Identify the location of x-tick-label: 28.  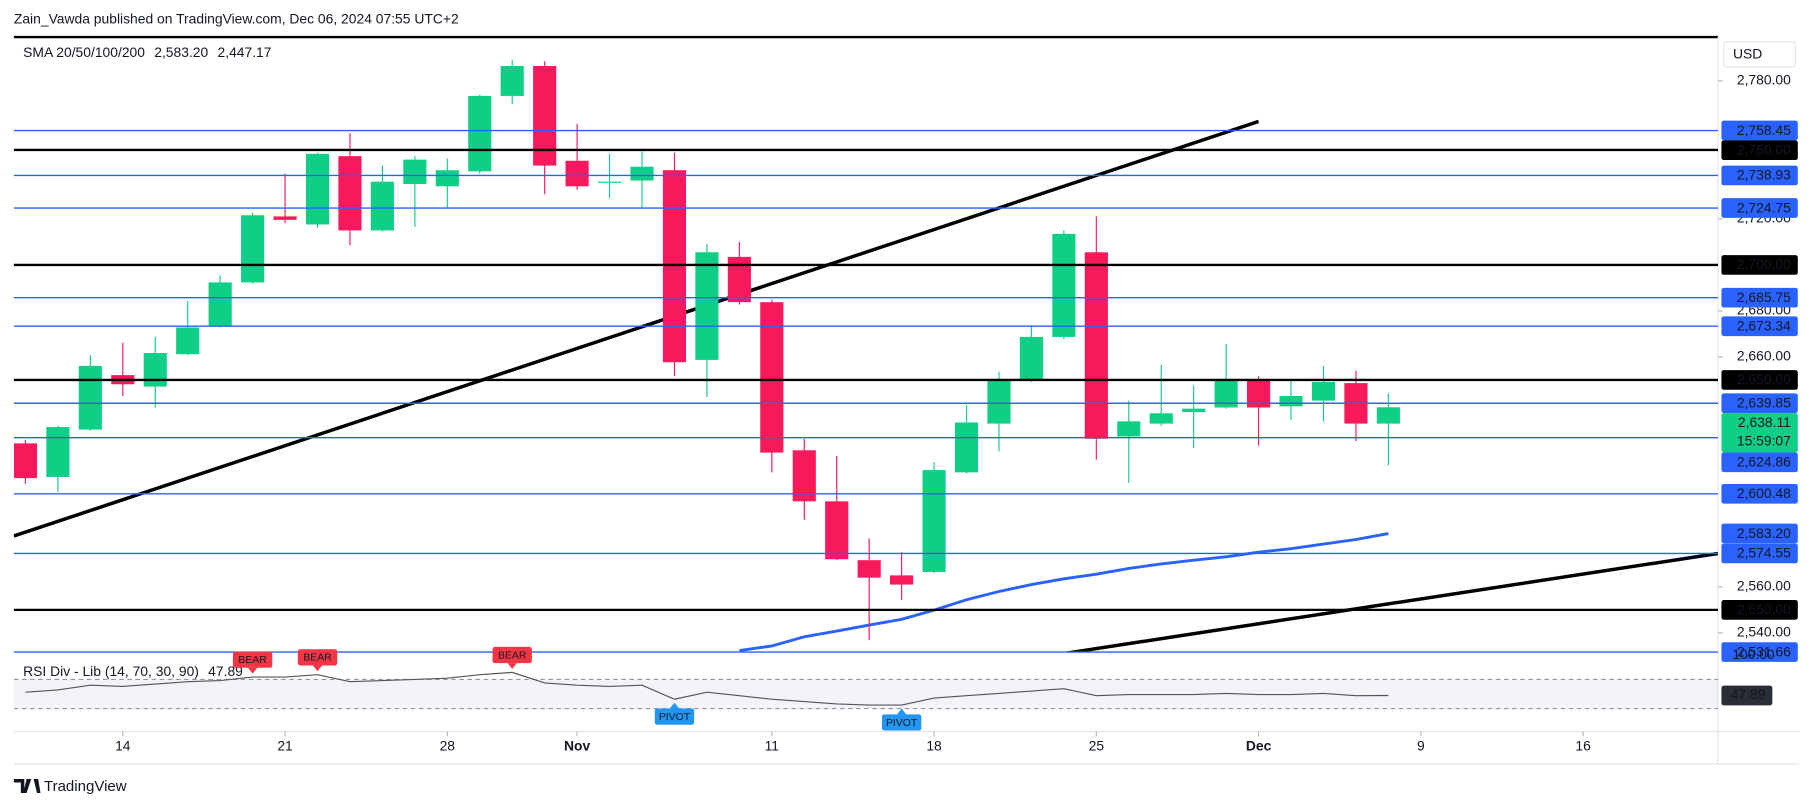
(448, 745).